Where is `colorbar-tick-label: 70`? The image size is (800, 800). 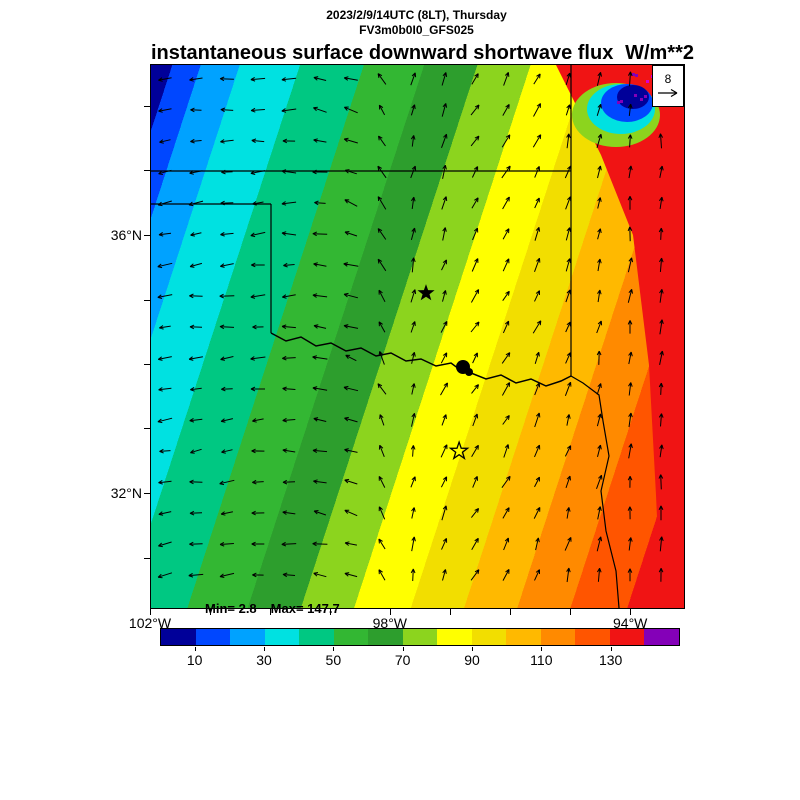 colorbar-tick-label: 70 is located at coordinates (402, 660).